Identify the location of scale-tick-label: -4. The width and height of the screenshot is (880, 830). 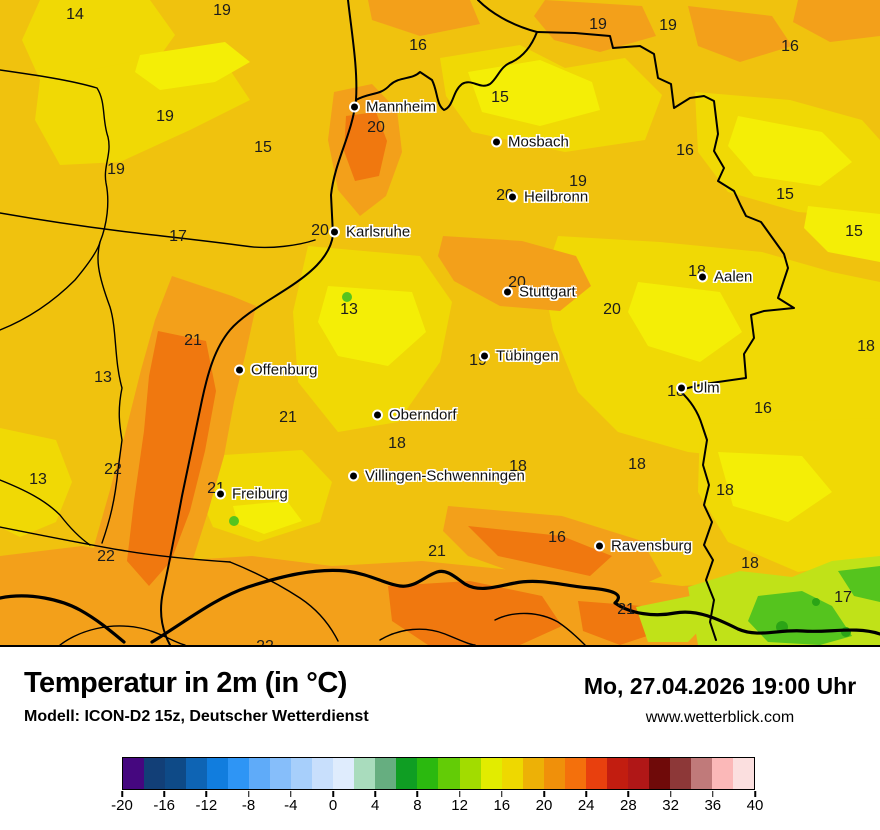
(291, 805).